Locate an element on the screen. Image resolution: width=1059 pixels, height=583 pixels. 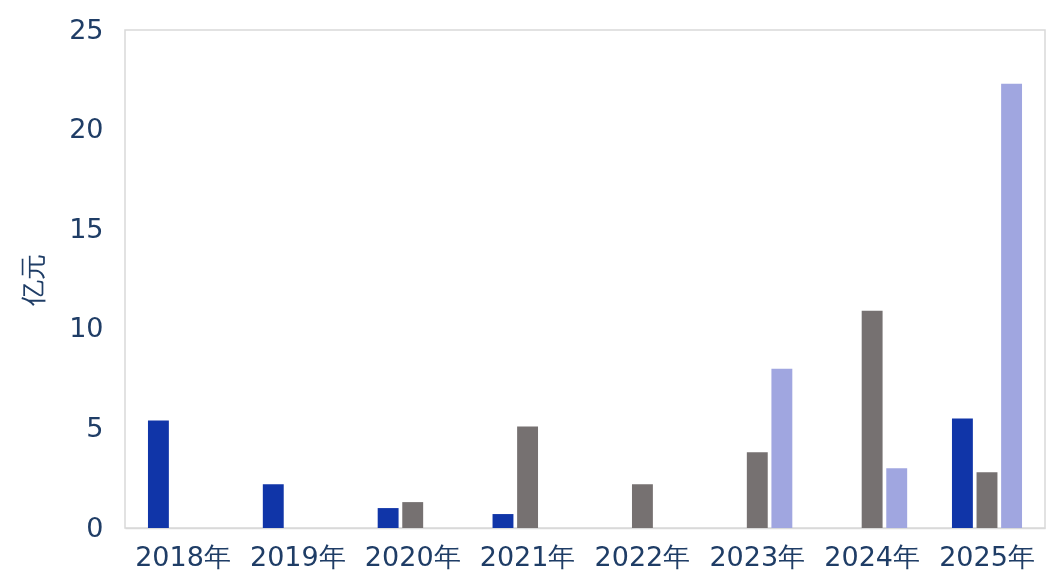
y-axis-title: 亿元 is located at coordinates (33, 280).